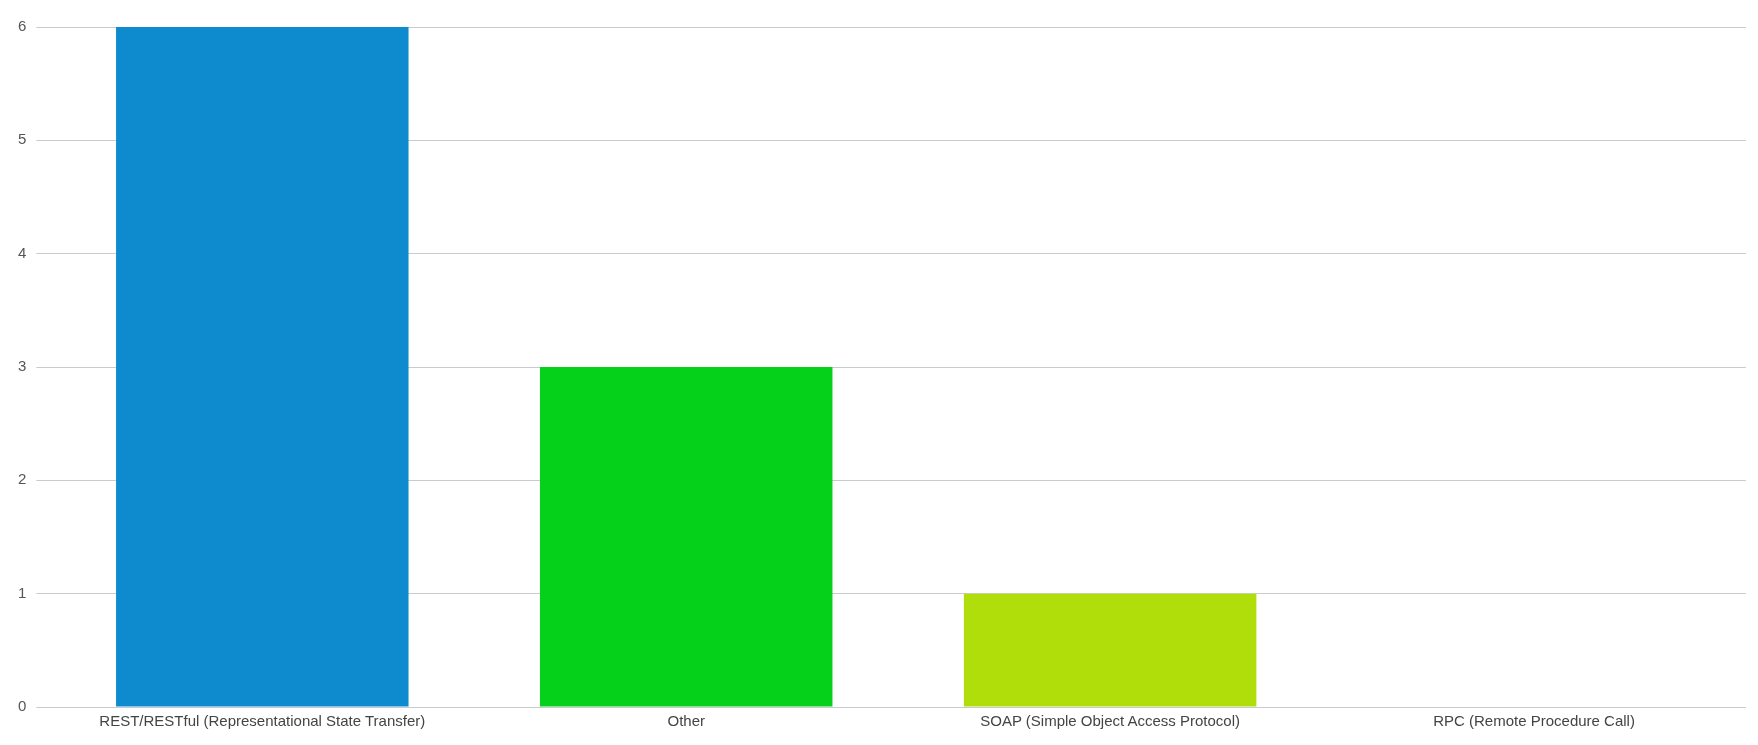 The image size is (1758, 745). What do you see at coordinates (22, 366) in the screenshot?
I see `y-tick-label: 3` at bounding box center [22, 366].